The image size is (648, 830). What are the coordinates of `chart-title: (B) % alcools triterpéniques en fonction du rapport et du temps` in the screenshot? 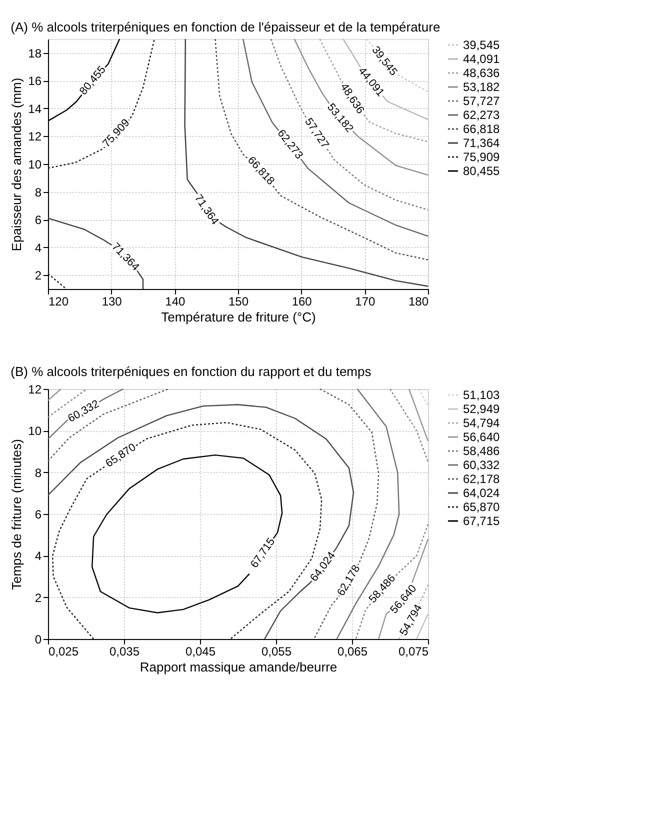 It's located at (191, 371).